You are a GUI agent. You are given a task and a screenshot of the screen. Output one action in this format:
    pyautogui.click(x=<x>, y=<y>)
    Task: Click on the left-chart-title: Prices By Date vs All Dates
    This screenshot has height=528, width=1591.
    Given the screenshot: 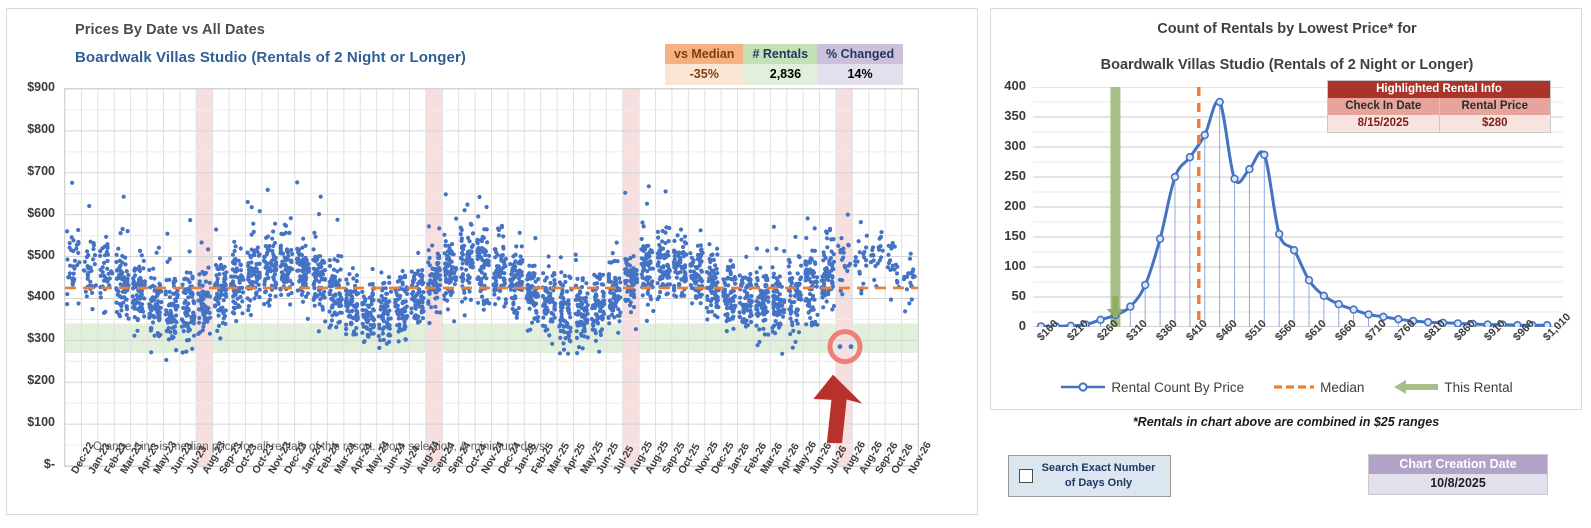 What is the action you would take?
    pyautogui.click(x=170, y=30)
    